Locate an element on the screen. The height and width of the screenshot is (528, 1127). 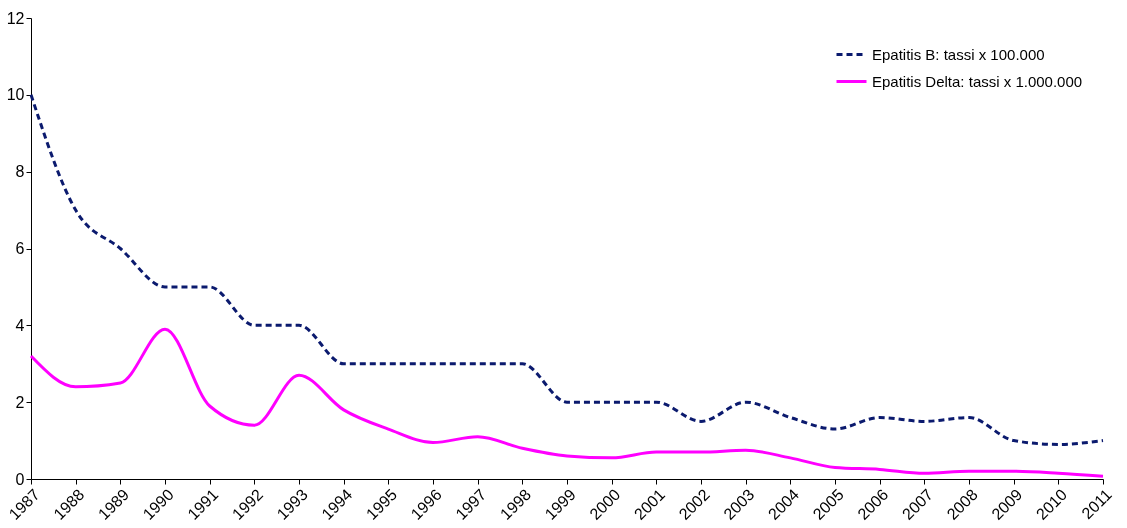
y-tick-label: 6 is located at coordinates (20, 248).